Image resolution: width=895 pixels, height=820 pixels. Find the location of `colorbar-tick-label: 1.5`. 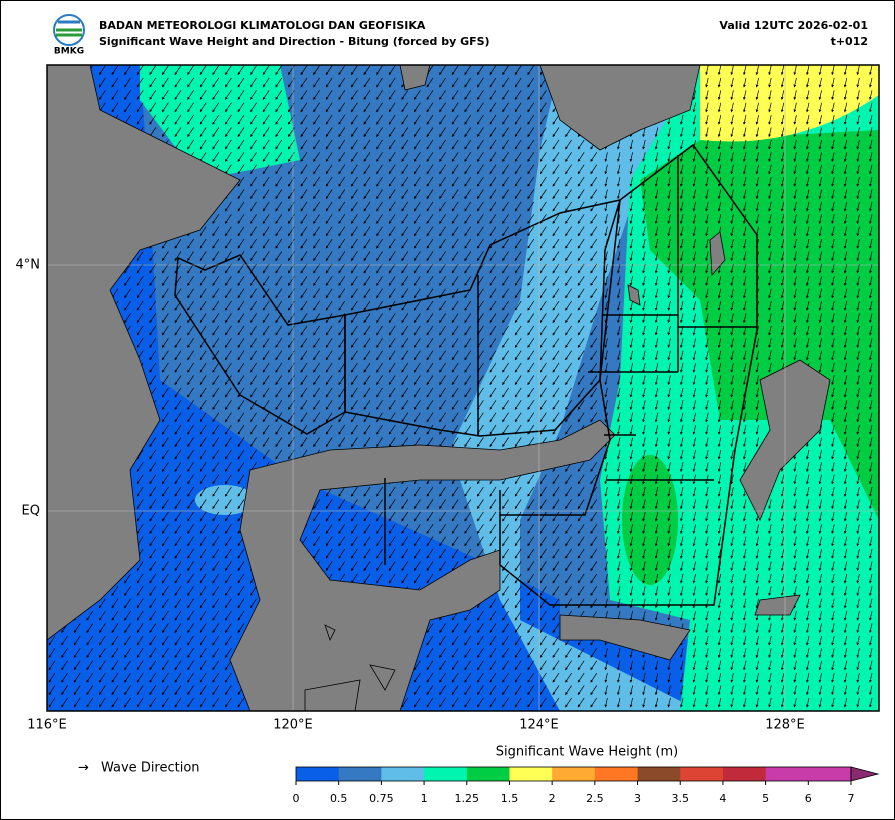

colorbar-tick-label: 1.5 is located at coordinates (510, 798).